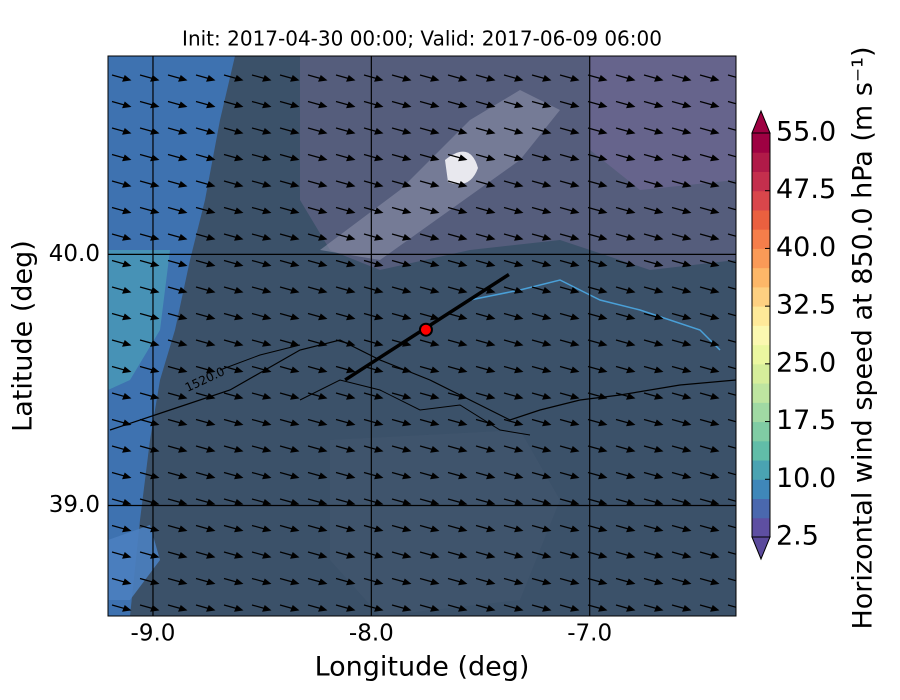 This screenshot has height=700, width=900. What do you see at coordinates (806, 132) in the screenshot?
I see `colorbar-tick-label: 55.0` at bounding box center [806, 132].